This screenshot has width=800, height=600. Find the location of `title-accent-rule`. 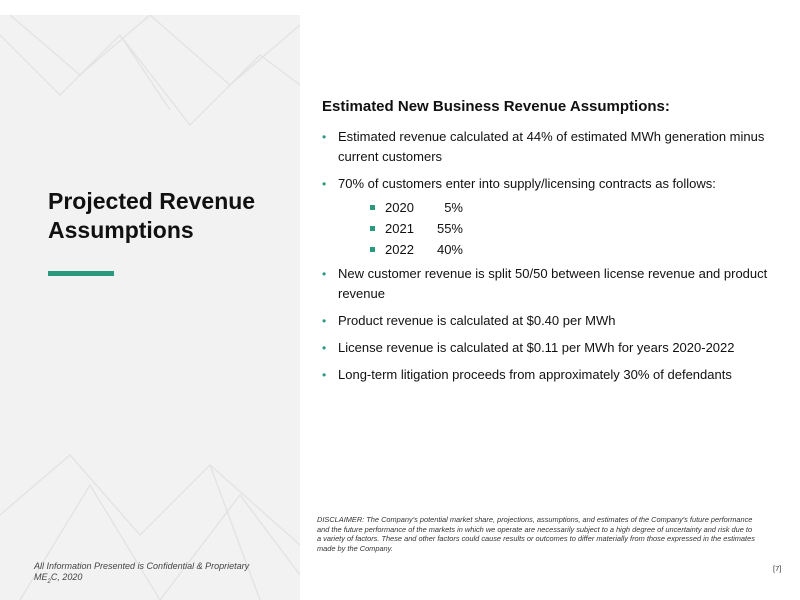

title-accent-rule is located at coordinates (81, 273).